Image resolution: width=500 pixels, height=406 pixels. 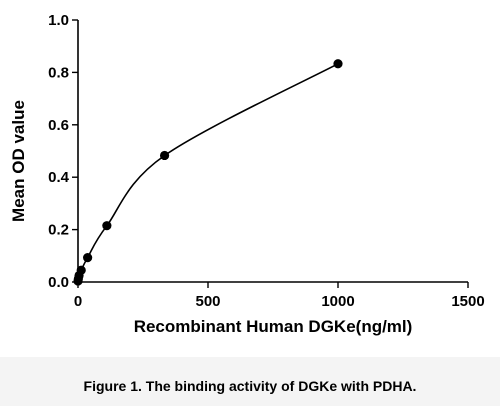 I want to click on y-tick-label: 0.4, so click(x=59, y=177).